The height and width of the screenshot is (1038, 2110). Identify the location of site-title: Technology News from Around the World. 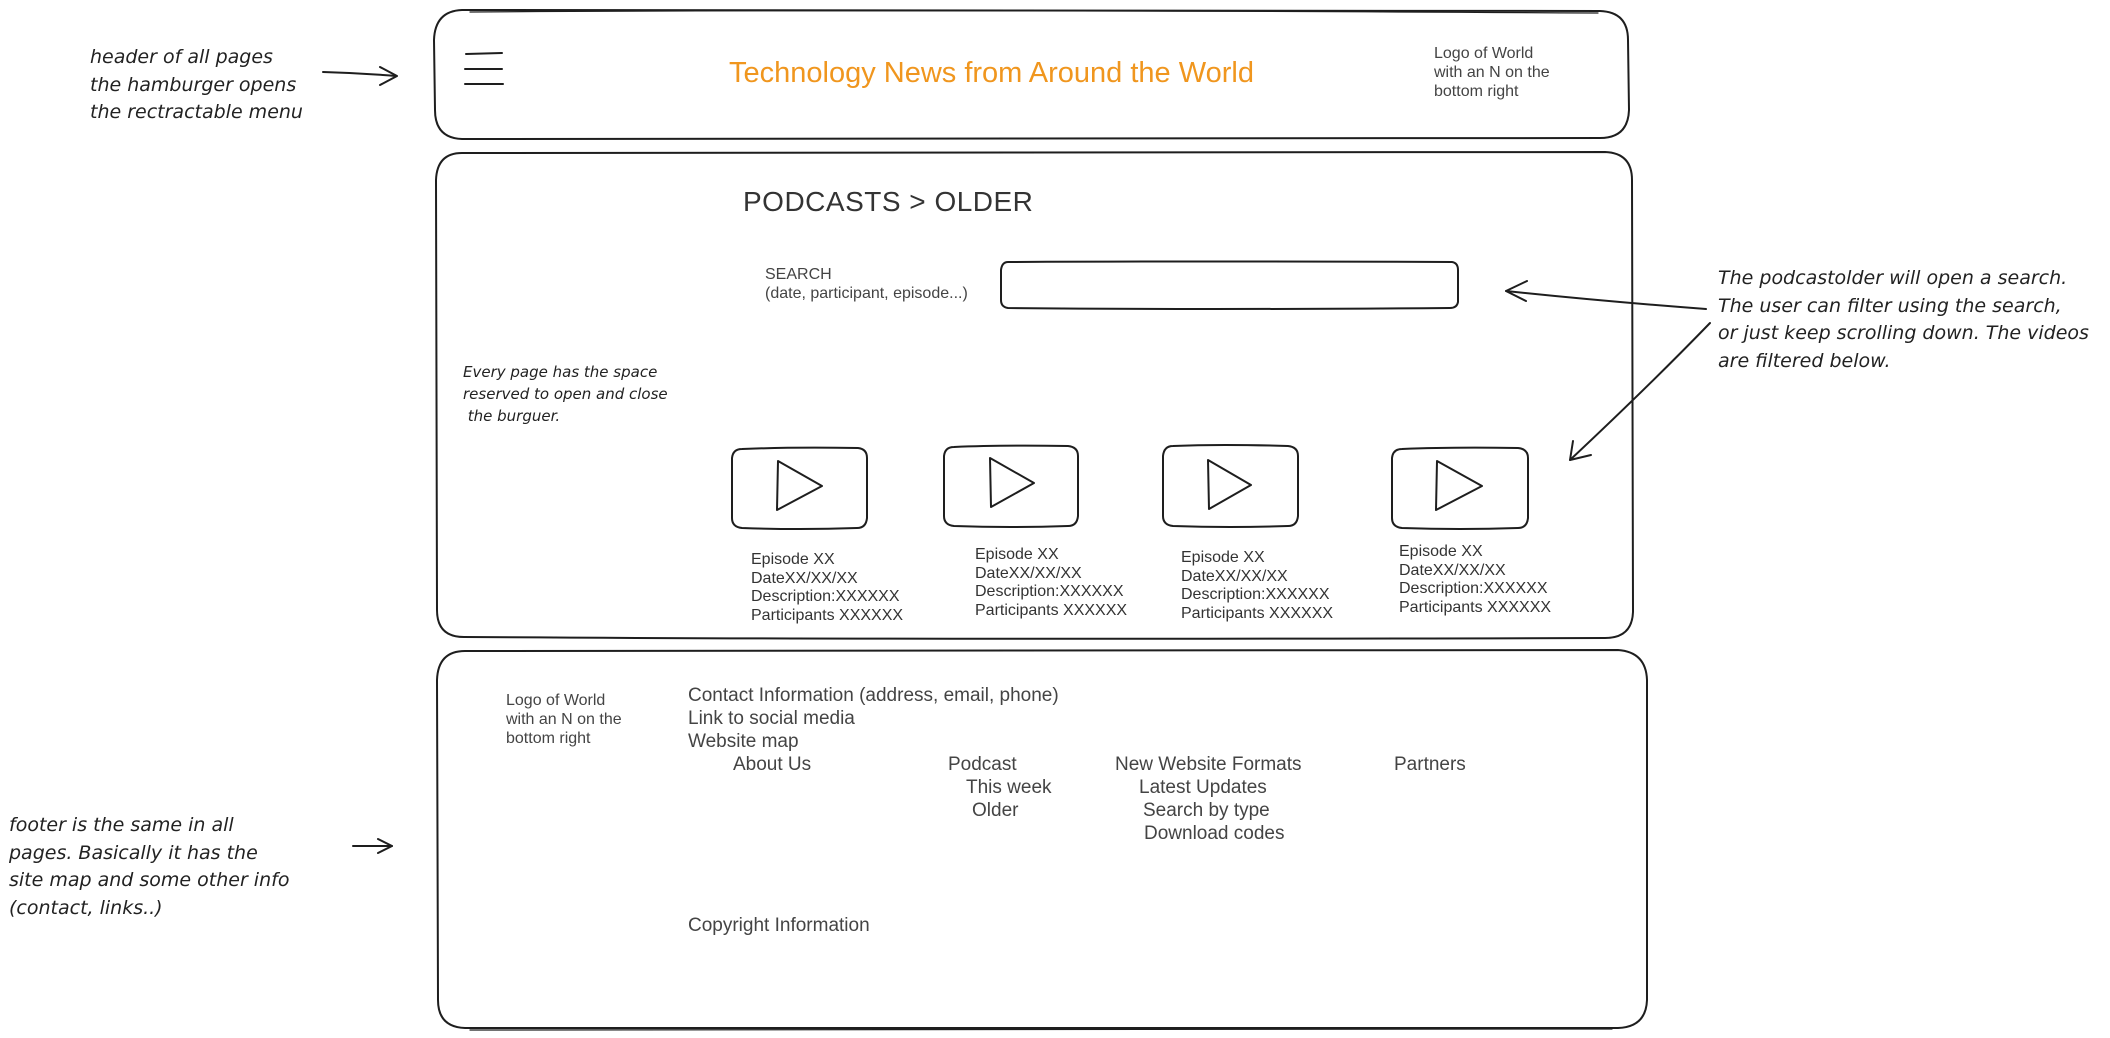
(991, 73).